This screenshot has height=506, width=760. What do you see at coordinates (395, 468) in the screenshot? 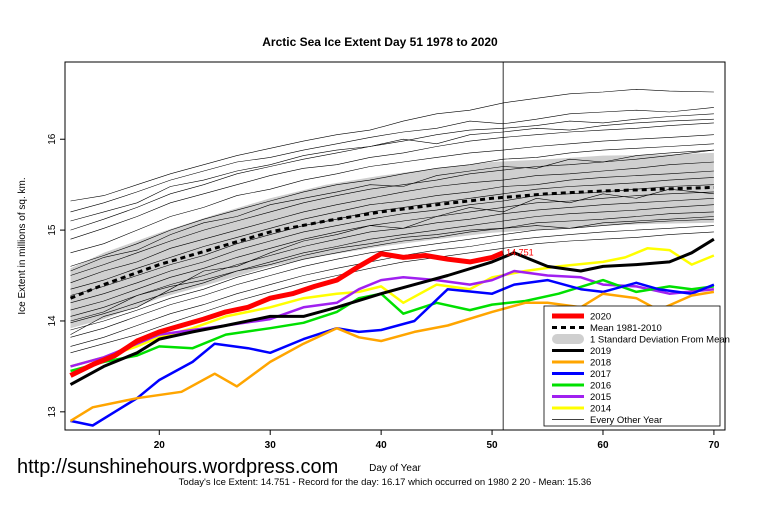
I see `x-axis-label: Day of Year` at bounding box center [395, 468].